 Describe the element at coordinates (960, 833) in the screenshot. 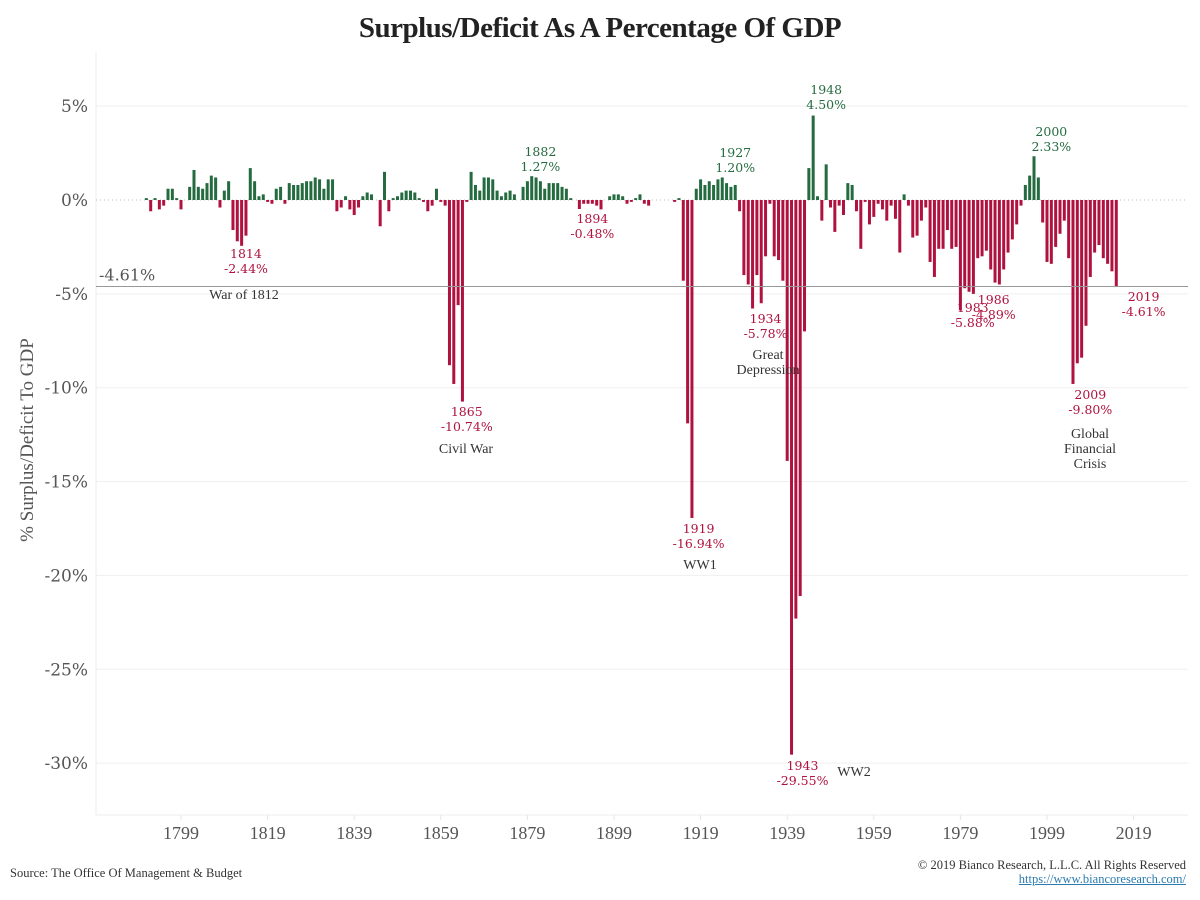

I see `x-tick-label: 1979` at that location.